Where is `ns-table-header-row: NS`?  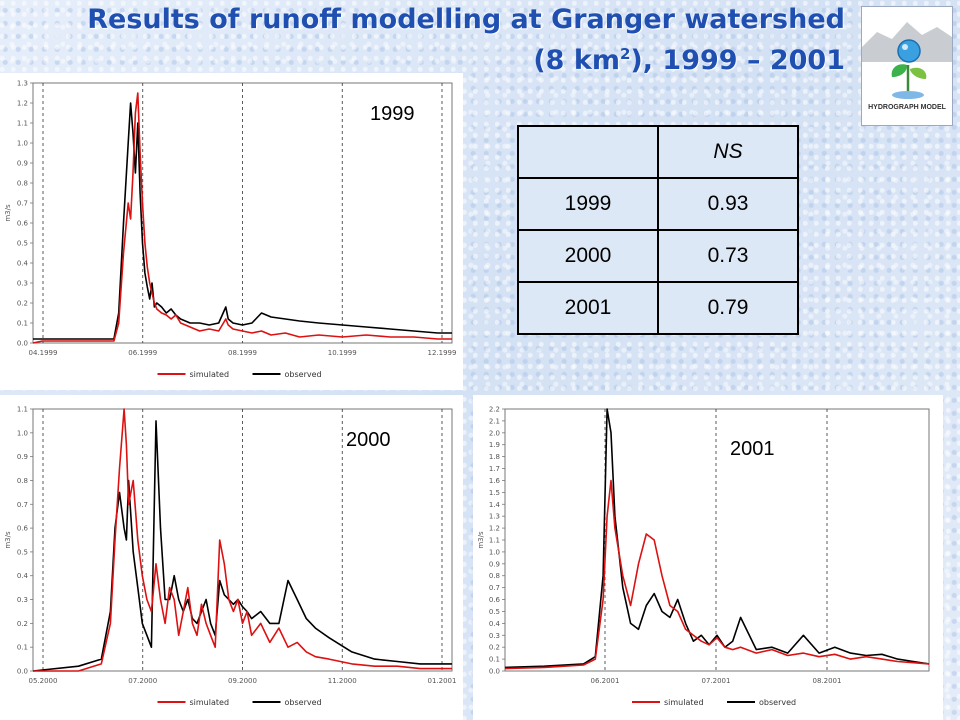 ns-table-header-row: NS is located at coordinates (658, 152).